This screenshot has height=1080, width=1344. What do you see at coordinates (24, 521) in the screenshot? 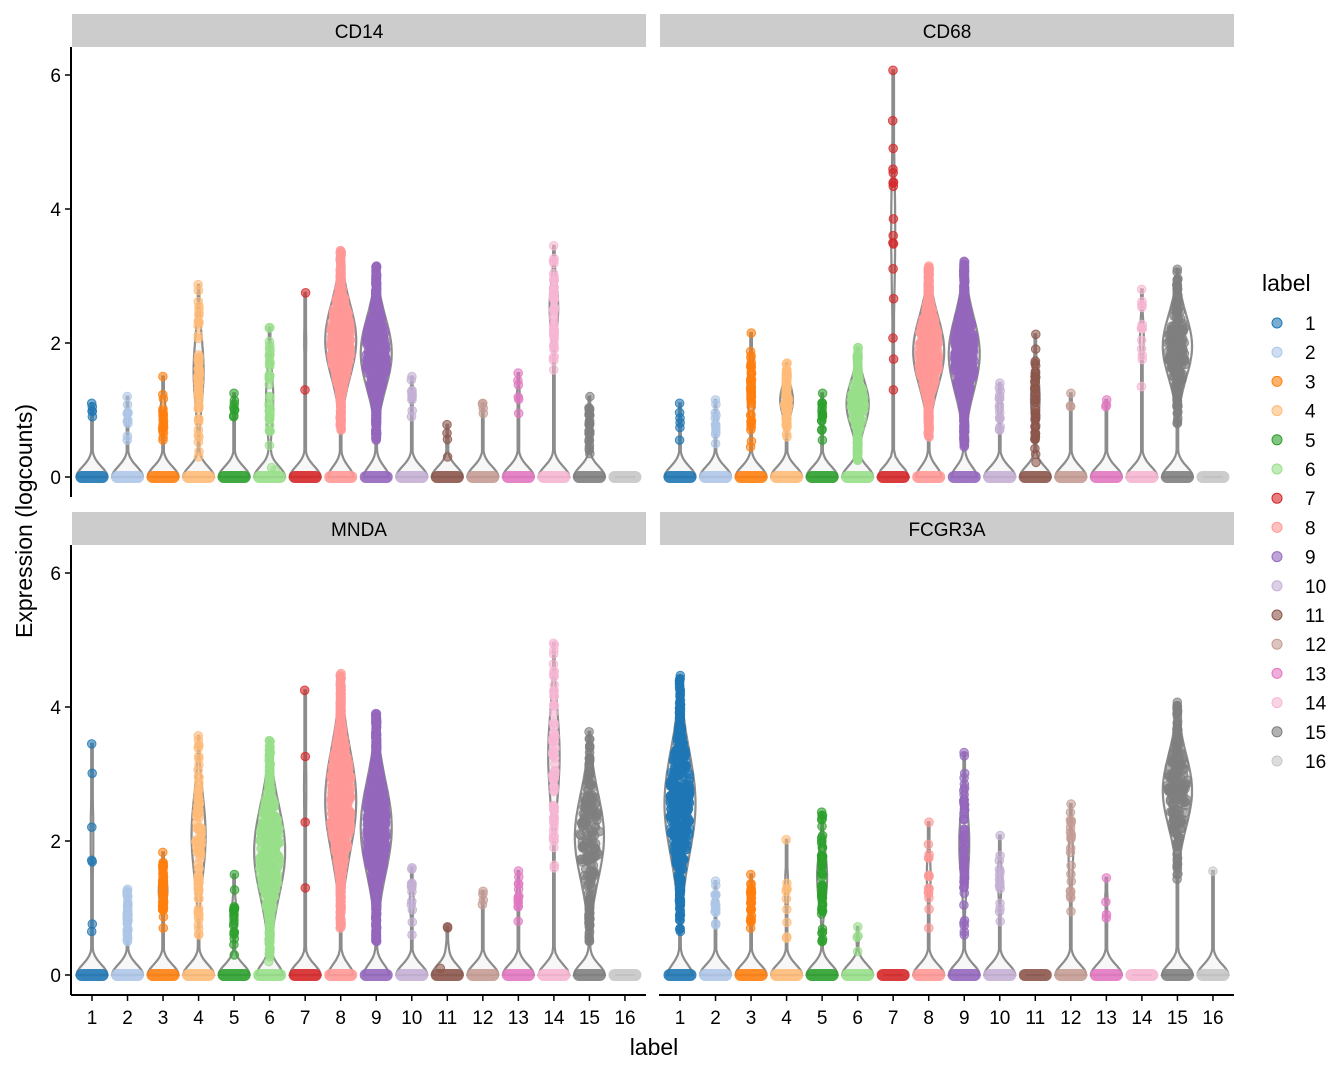
I see `y-axis-title: Expression (logcounts)` at bounding box center [24, 521].